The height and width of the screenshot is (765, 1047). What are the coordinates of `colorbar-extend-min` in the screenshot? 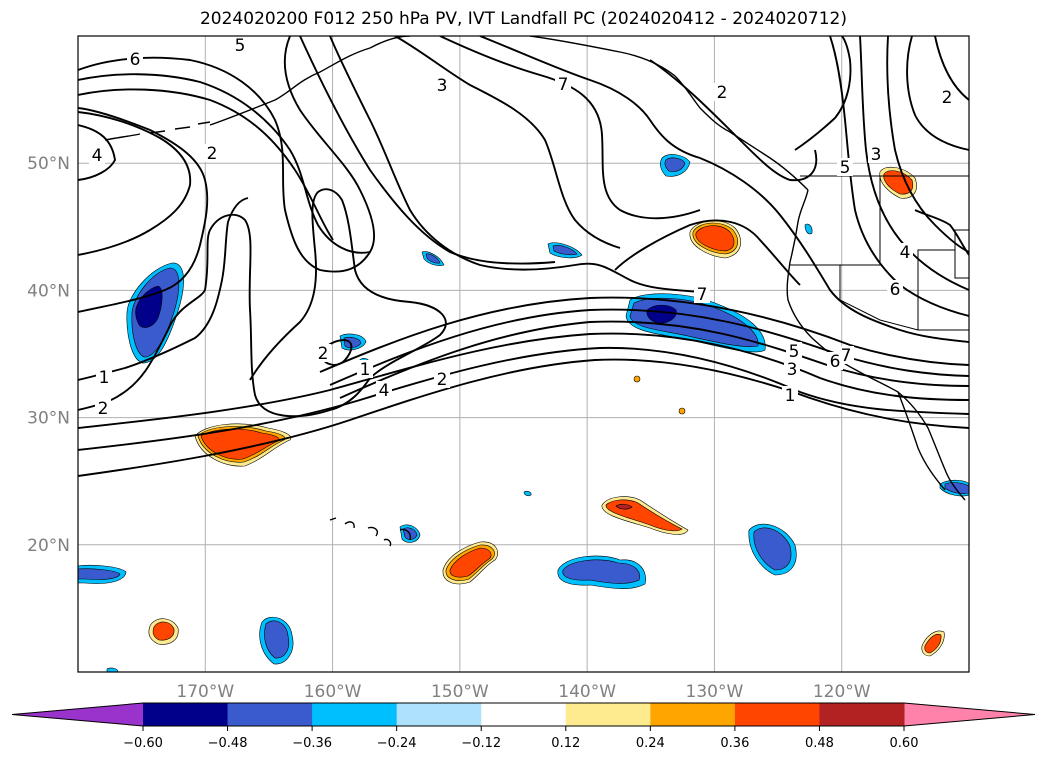 It's located at (77, 714).